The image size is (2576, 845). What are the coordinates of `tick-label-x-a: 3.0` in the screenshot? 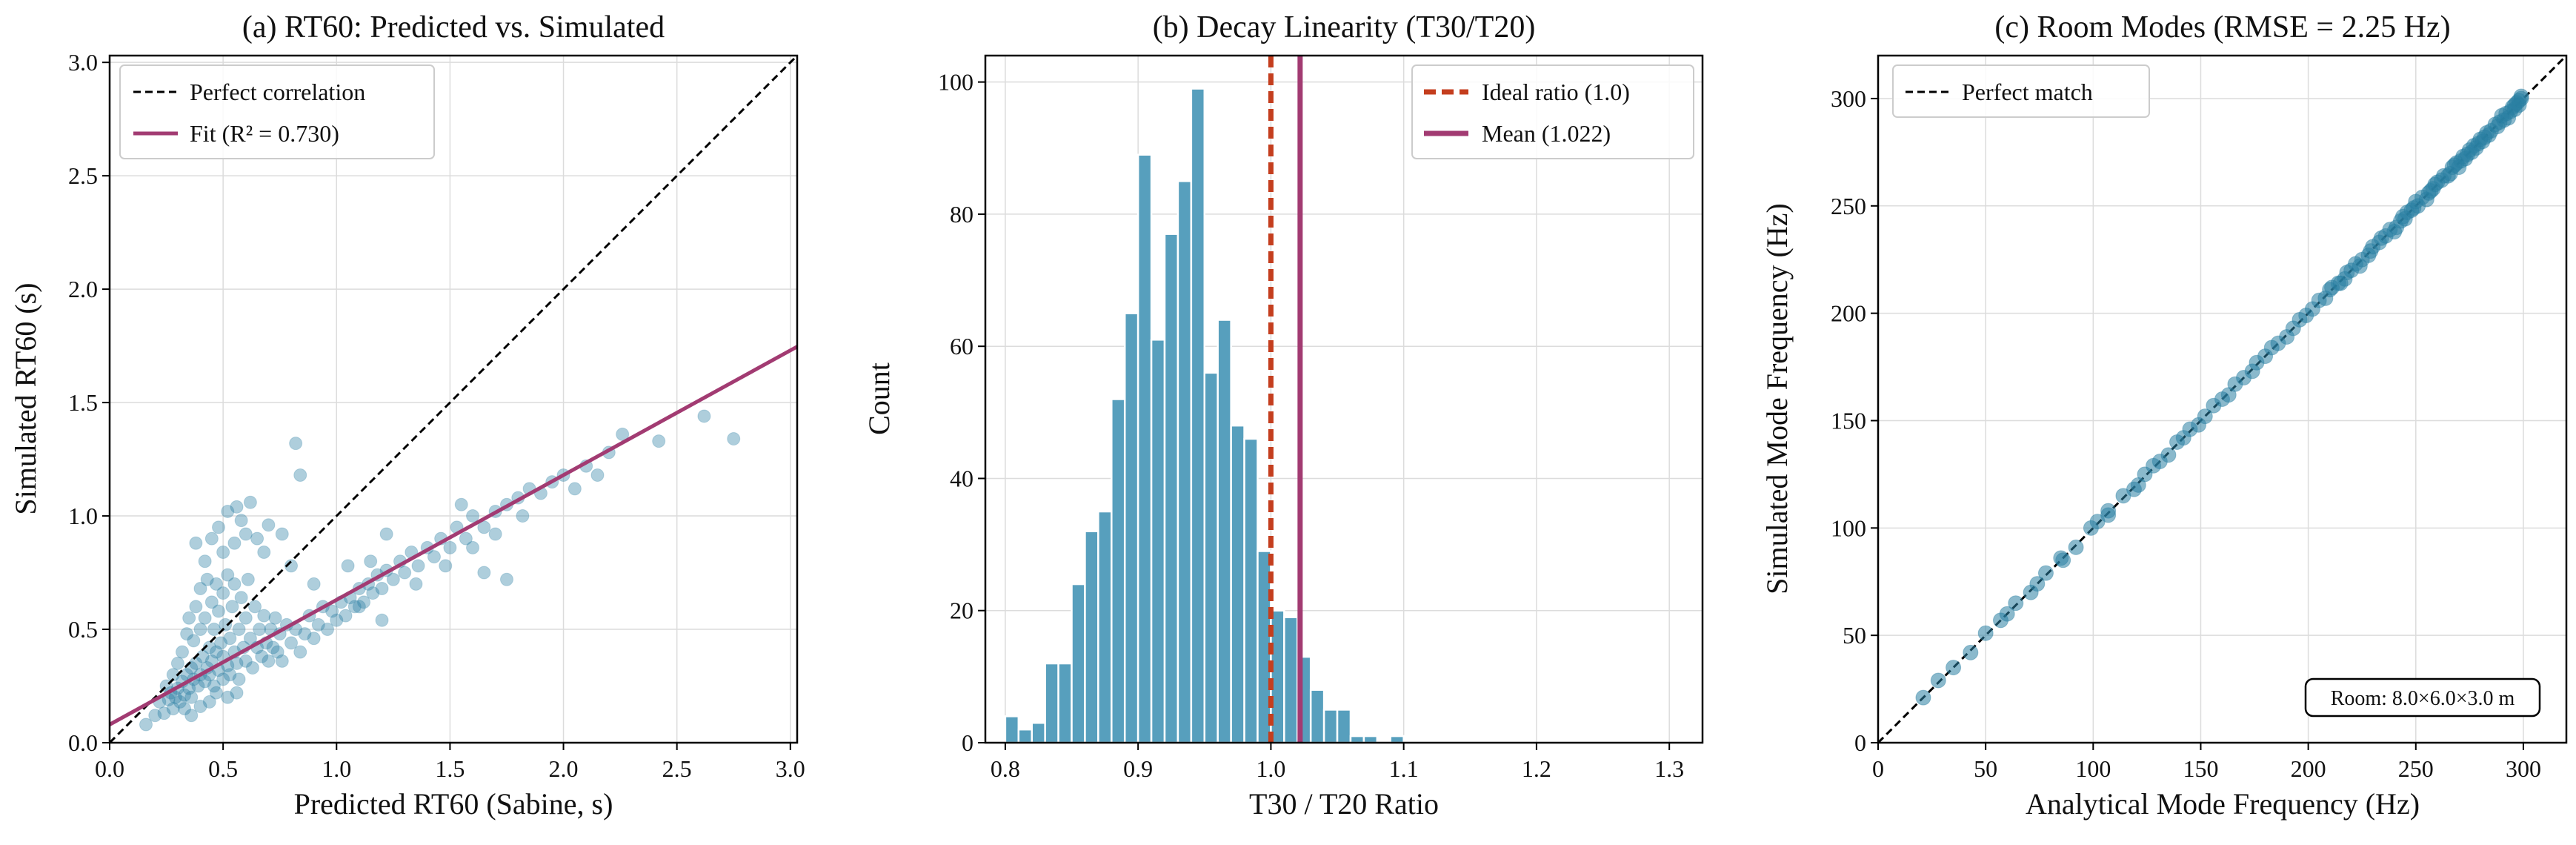 It's located at (791, 768).